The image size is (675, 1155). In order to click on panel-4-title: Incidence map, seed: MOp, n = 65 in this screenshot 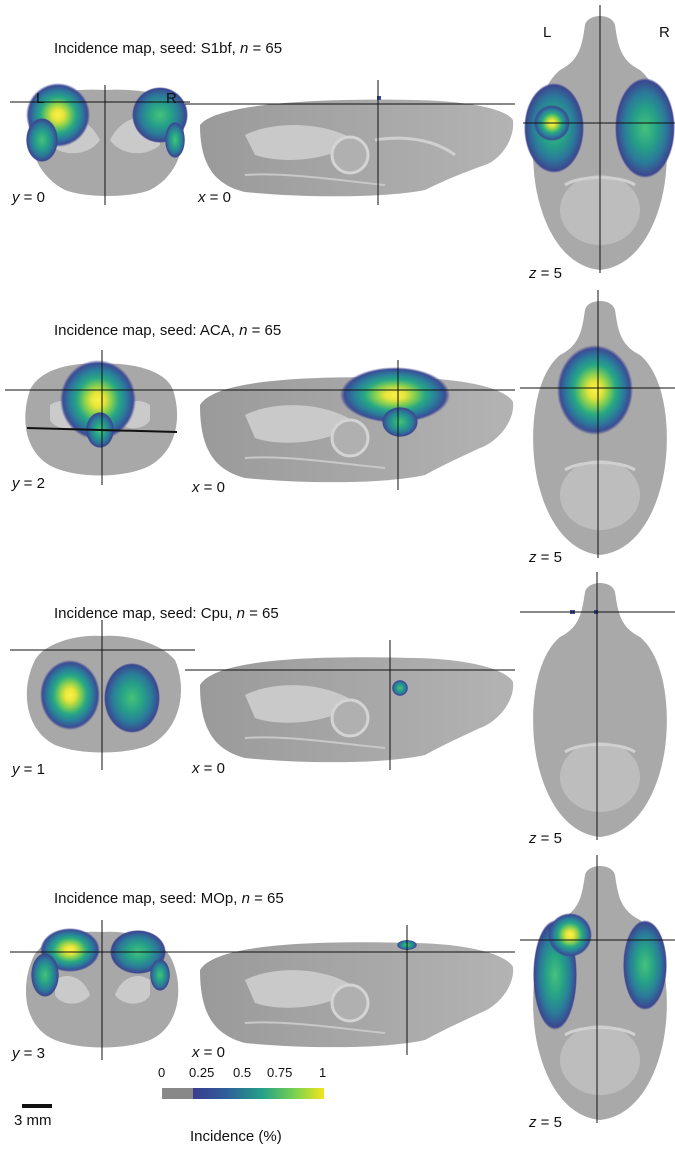, I will do `click(169, 898)`.